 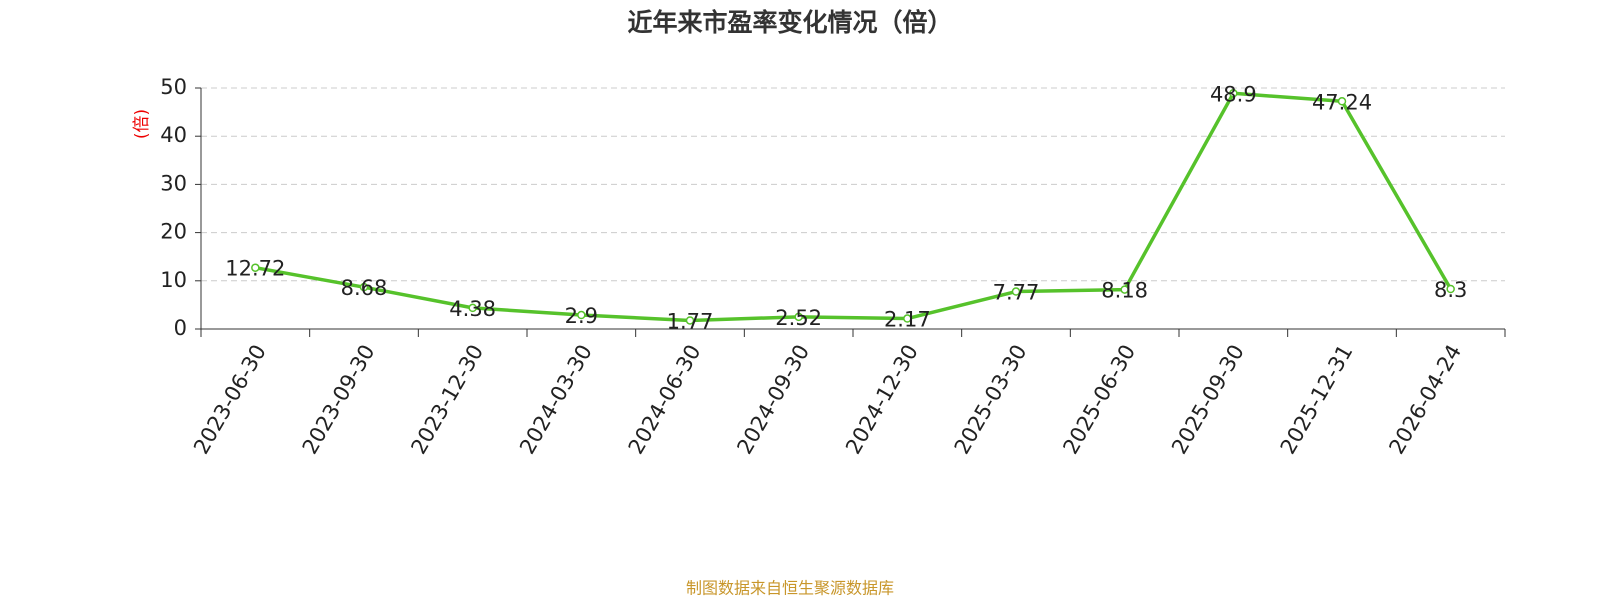 What do you see at coordinates (230, 400) in the screenshot?
I see `x-tick-label: 2023-06-30` at bounding box center [230, 400].